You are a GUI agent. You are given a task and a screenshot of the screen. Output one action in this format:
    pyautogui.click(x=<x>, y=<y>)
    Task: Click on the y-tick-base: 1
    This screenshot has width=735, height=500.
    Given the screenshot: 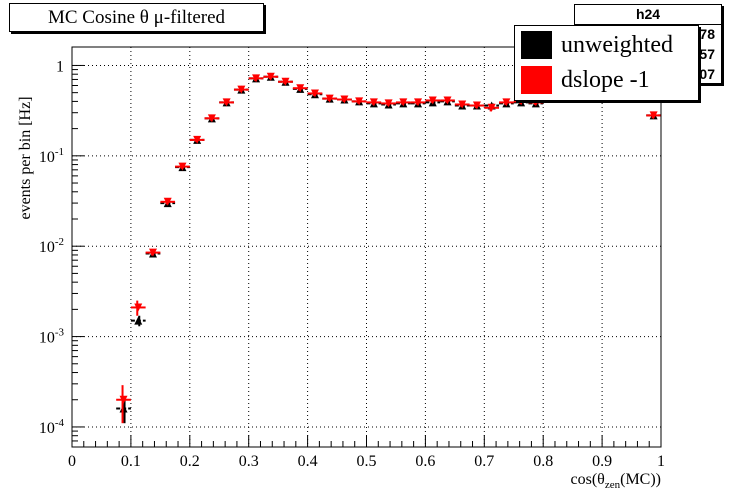 What is the action you would take?
    pyautogui.click(x=60, y=66)
    